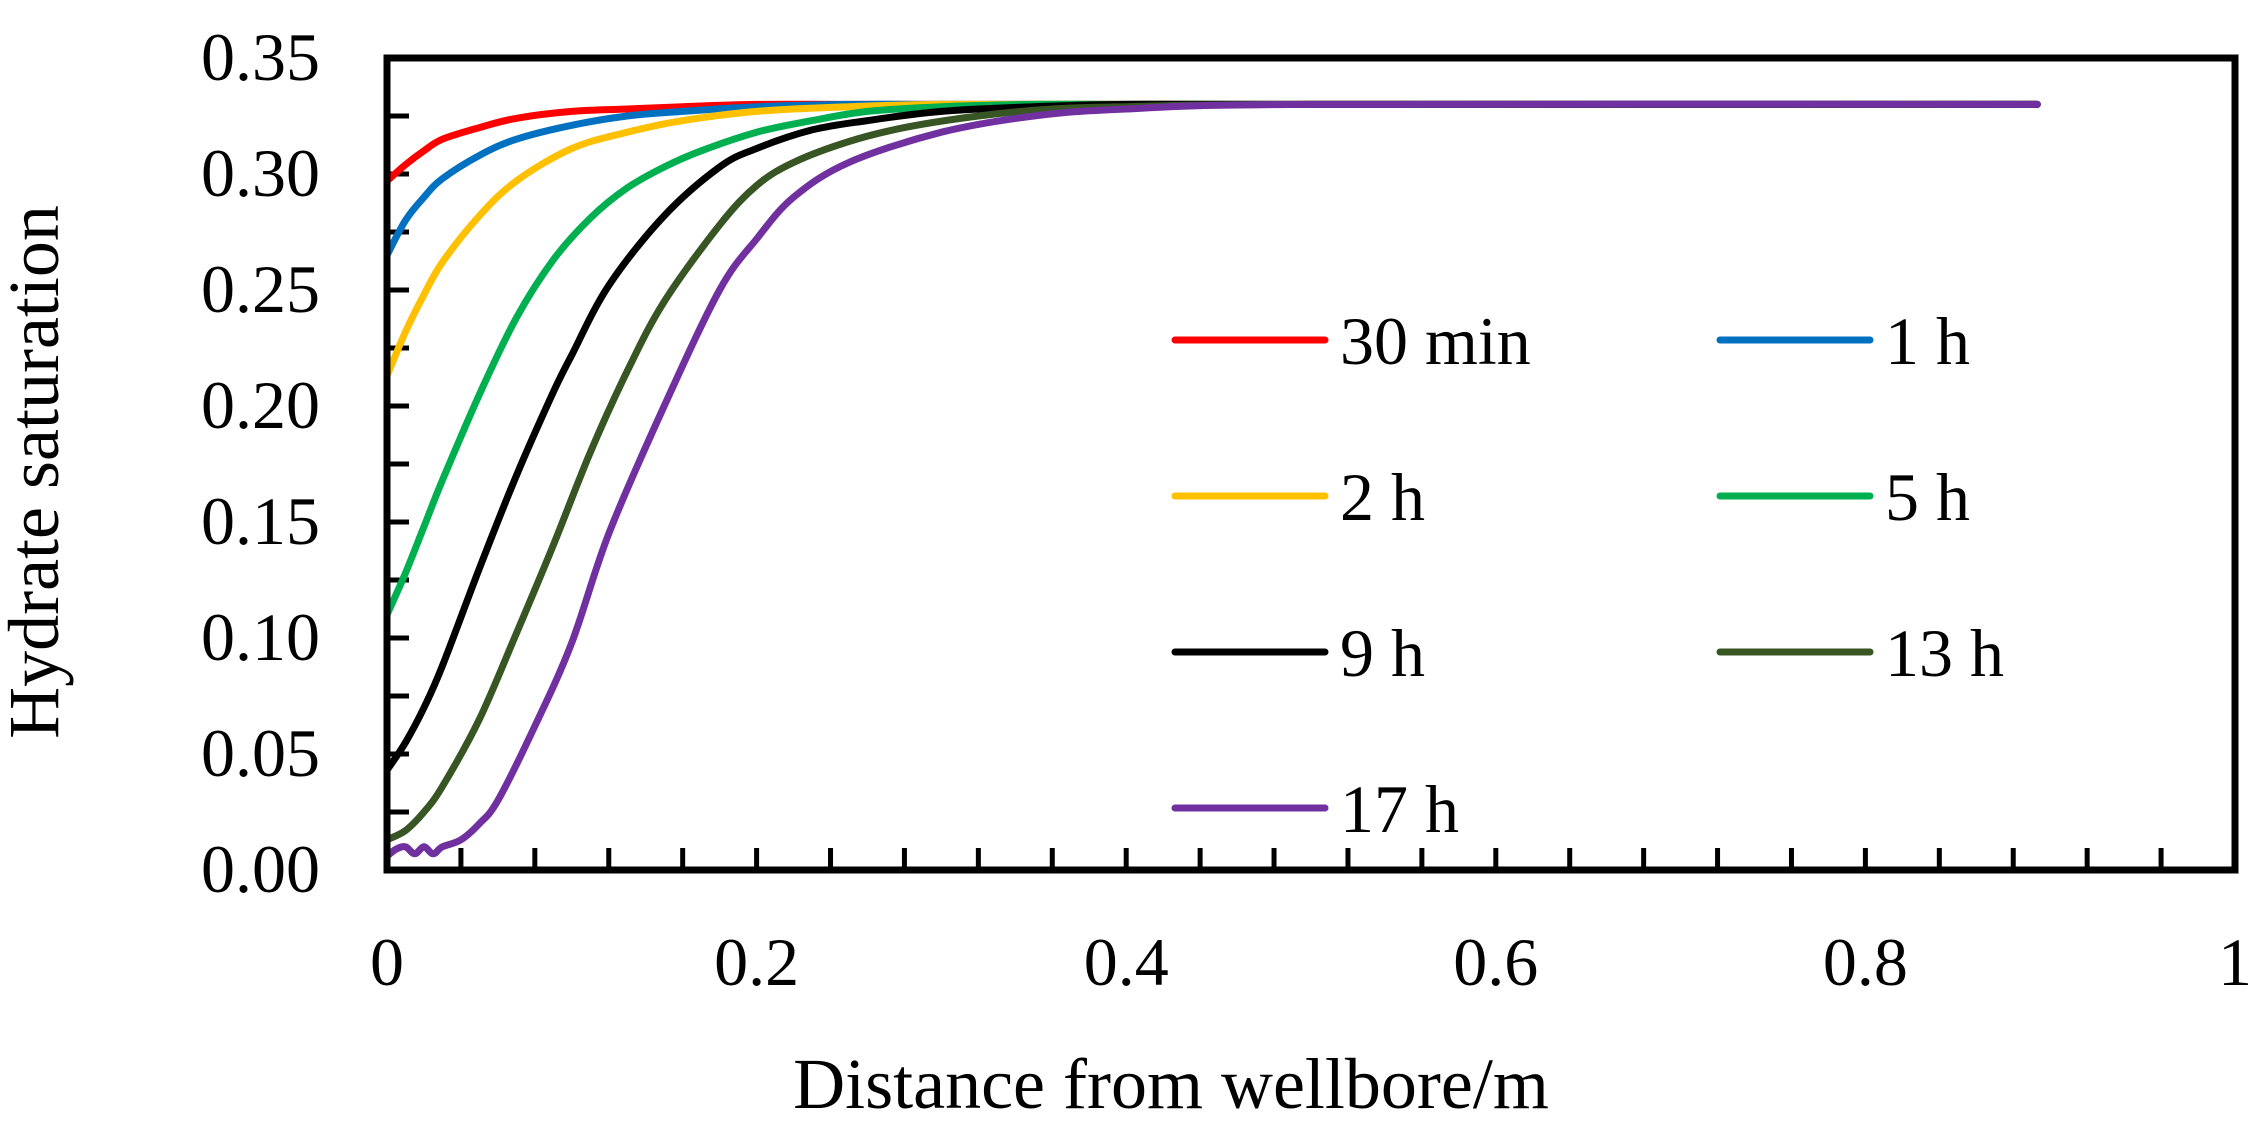  Describe the element at coordinates (37, 472) in the screenshot. I see `y-axis-title: Hydrate saturation` at that location.